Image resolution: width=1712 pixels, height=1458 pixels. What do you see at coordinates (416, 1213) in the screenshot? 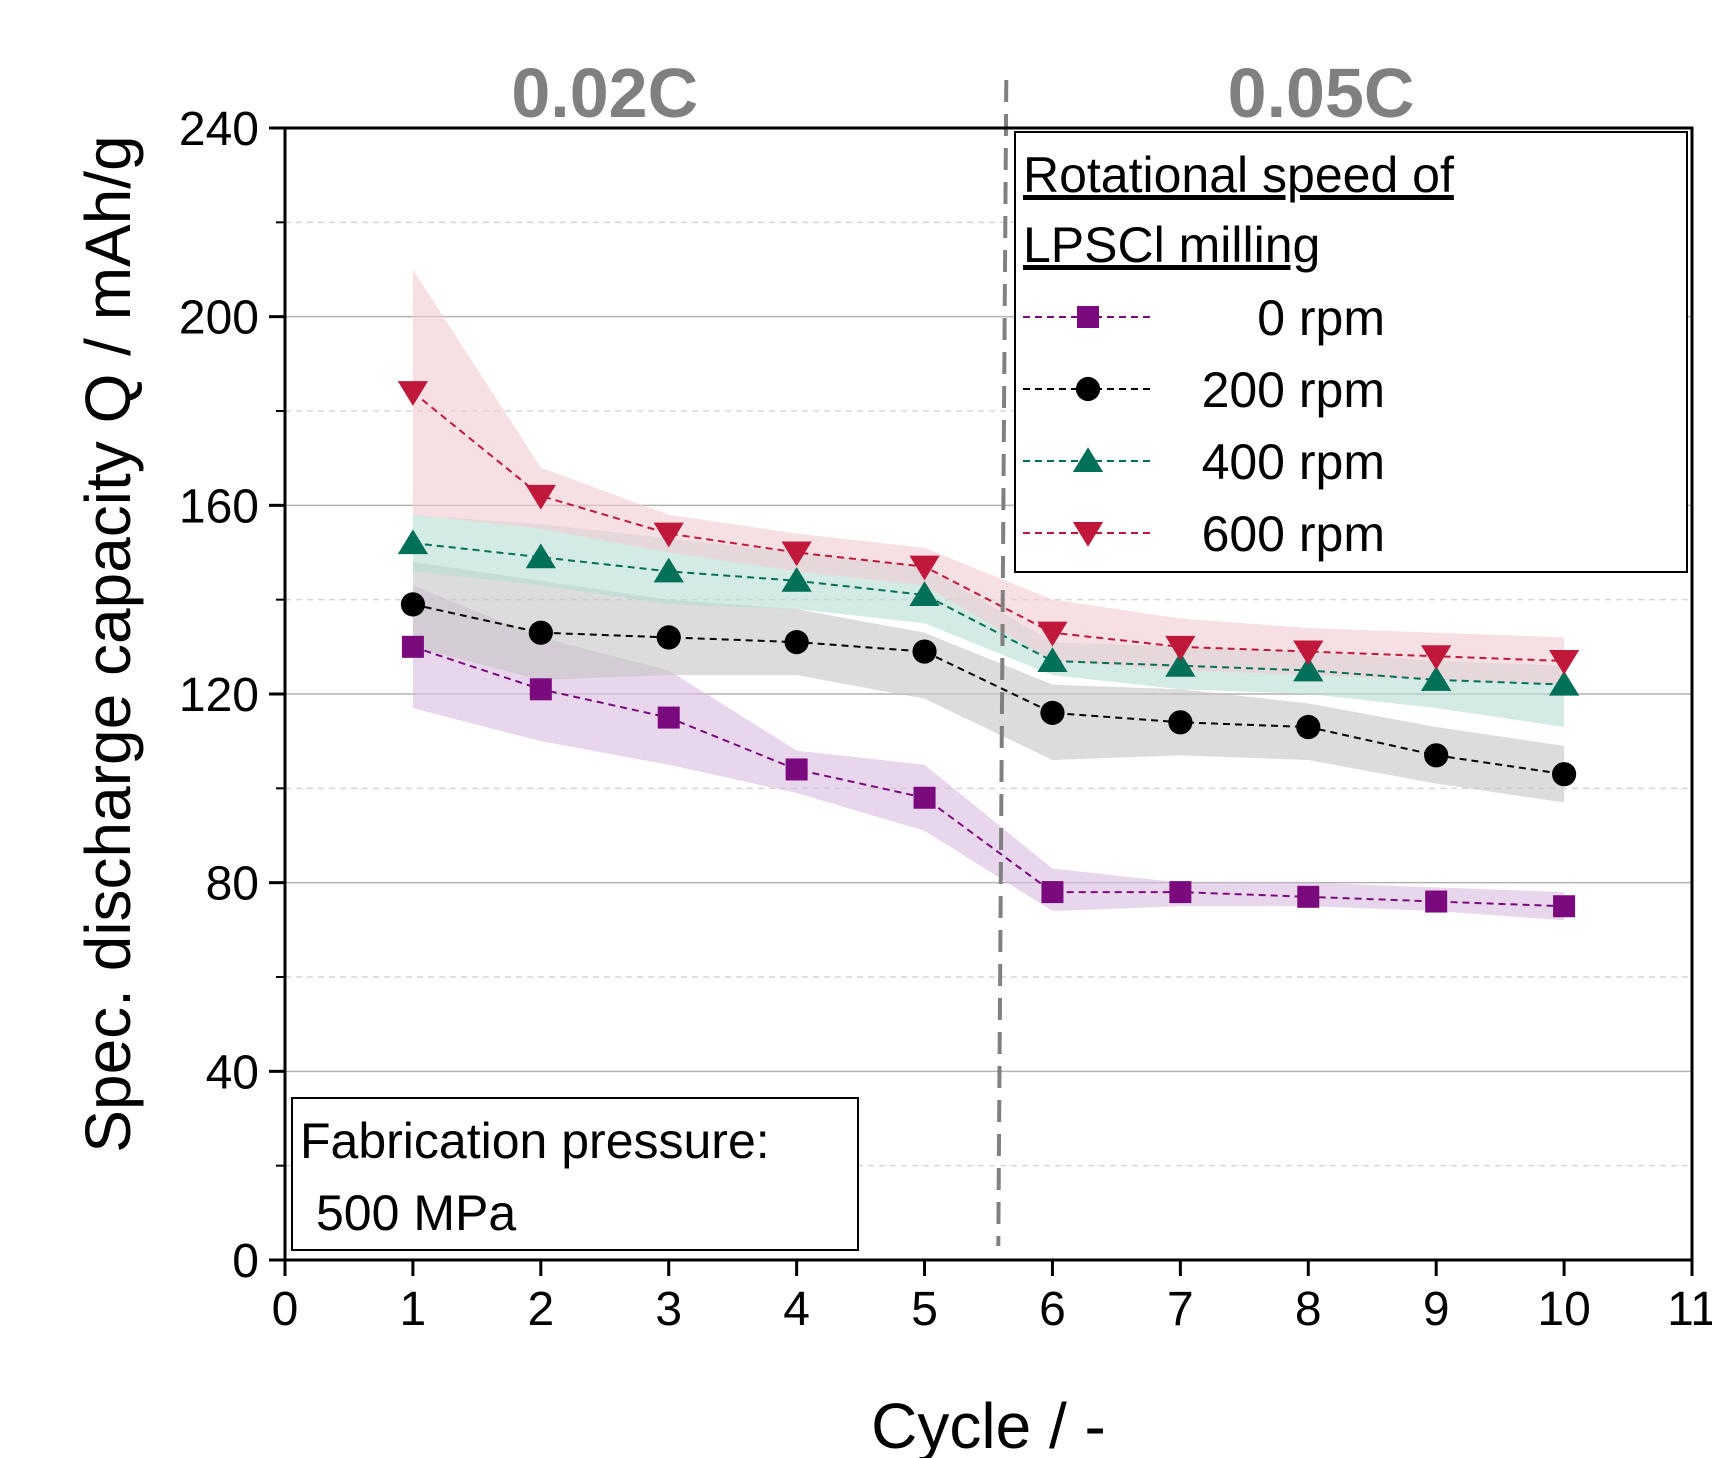
I see `note-line2: 500 MPa` at bounding box center [416, 1213].